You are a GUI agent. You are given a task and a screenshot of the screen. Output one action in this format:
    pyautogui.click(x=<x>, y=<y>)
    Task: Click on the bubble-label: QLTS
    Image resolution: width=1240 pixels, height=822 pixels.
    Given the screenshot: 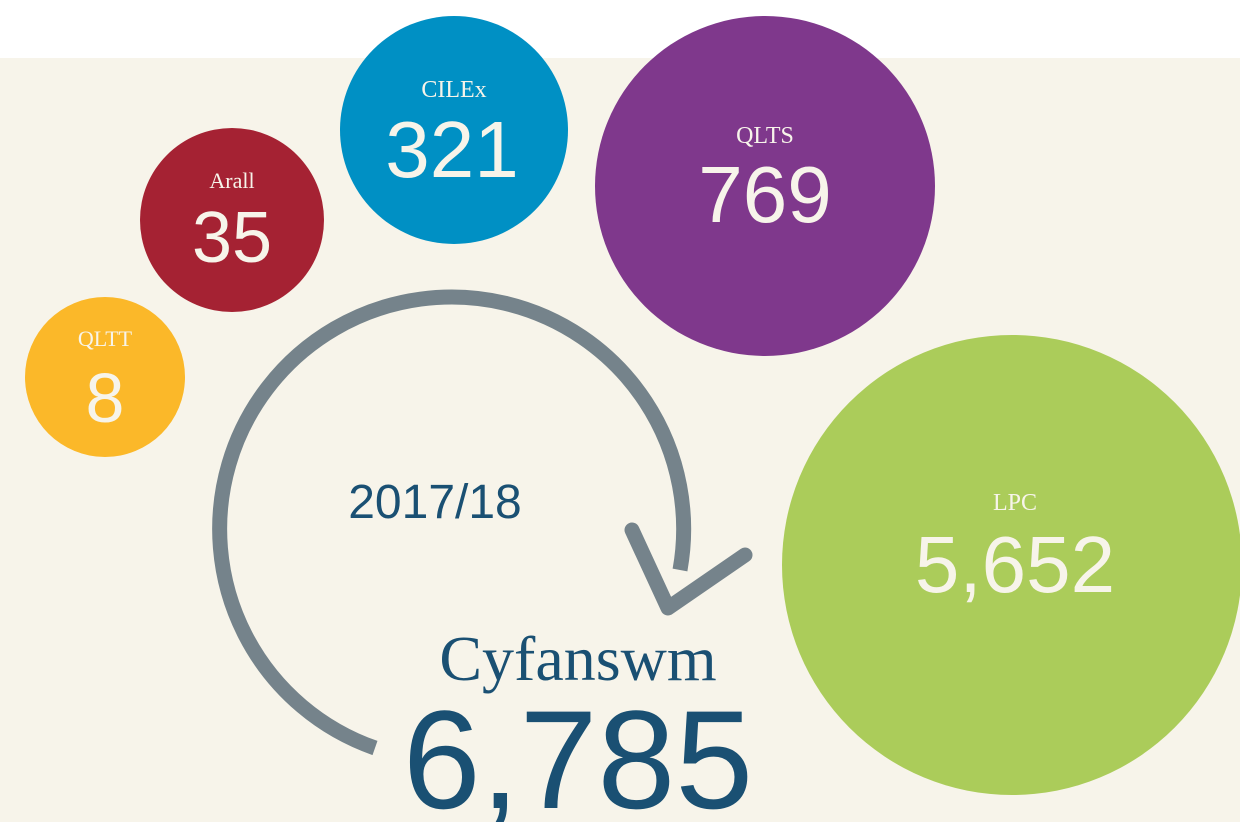 What is the action you would take?
    pyautogui.click(x=765, y=136)
    